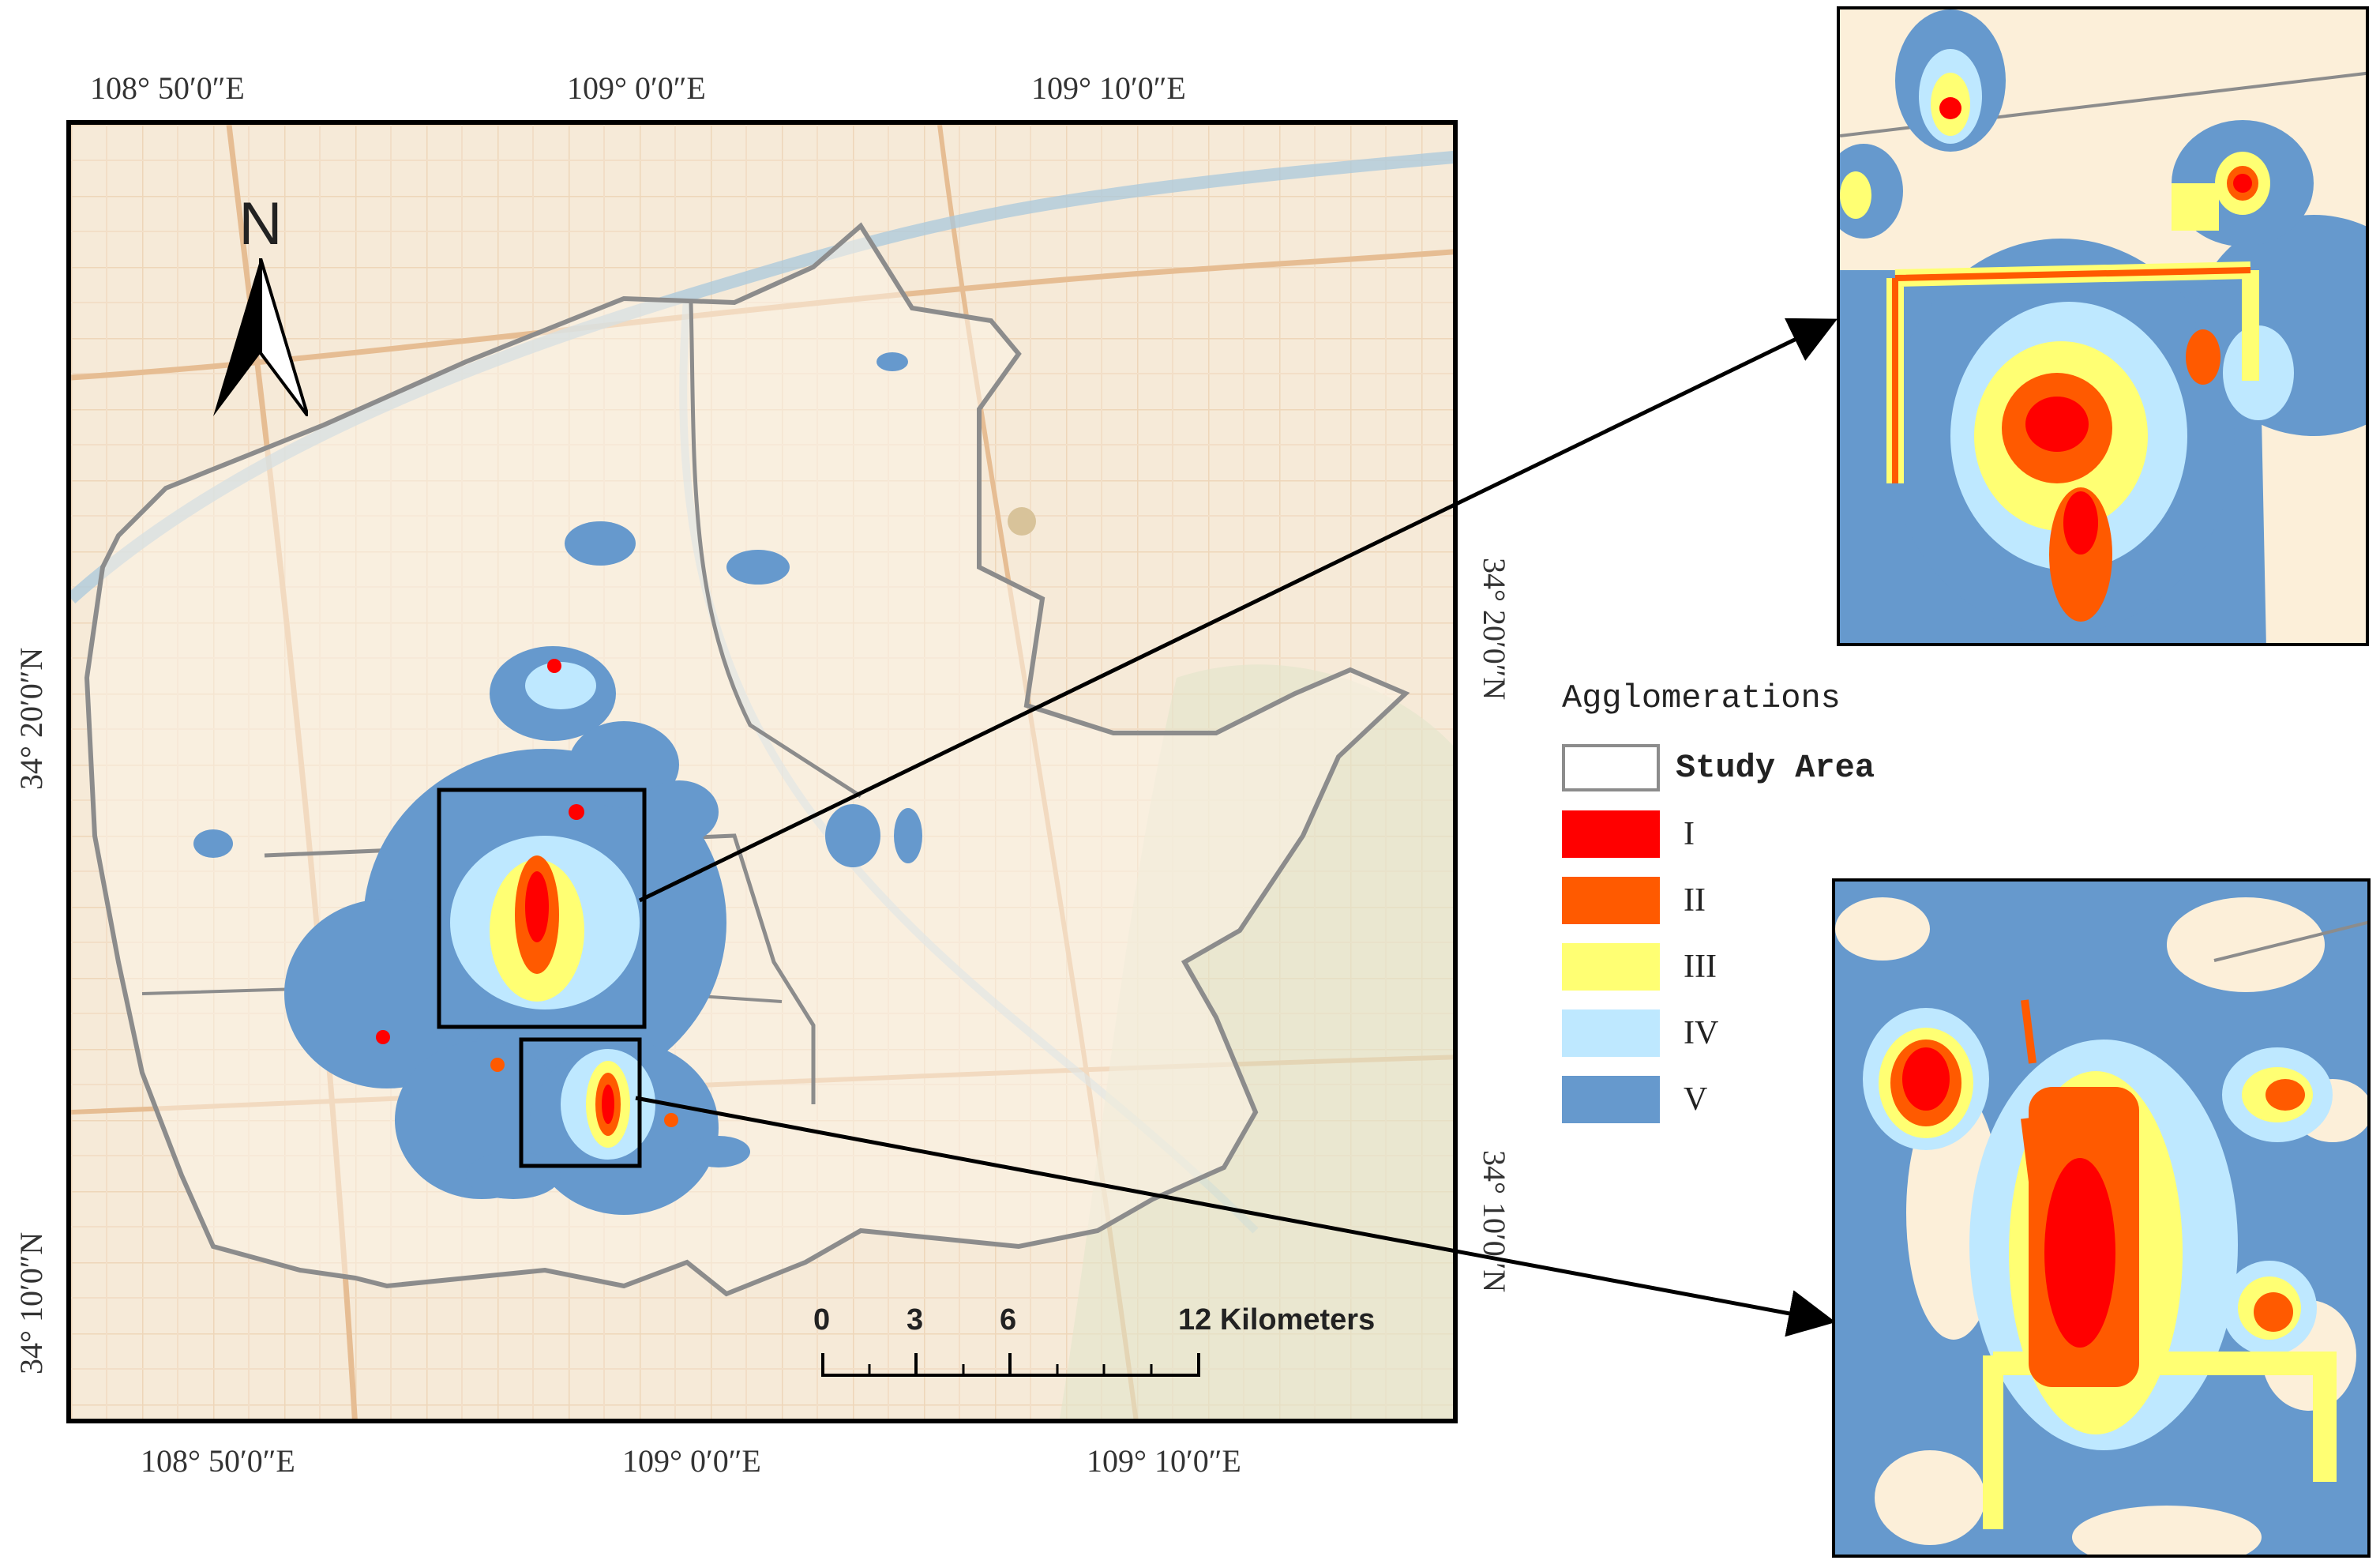 This screenshot has width=2380, height=1564. What do you see at coordinates (1696, 1099) in the screenshot?
I see `legend-label: V` at bounding box center [1696, 1099].